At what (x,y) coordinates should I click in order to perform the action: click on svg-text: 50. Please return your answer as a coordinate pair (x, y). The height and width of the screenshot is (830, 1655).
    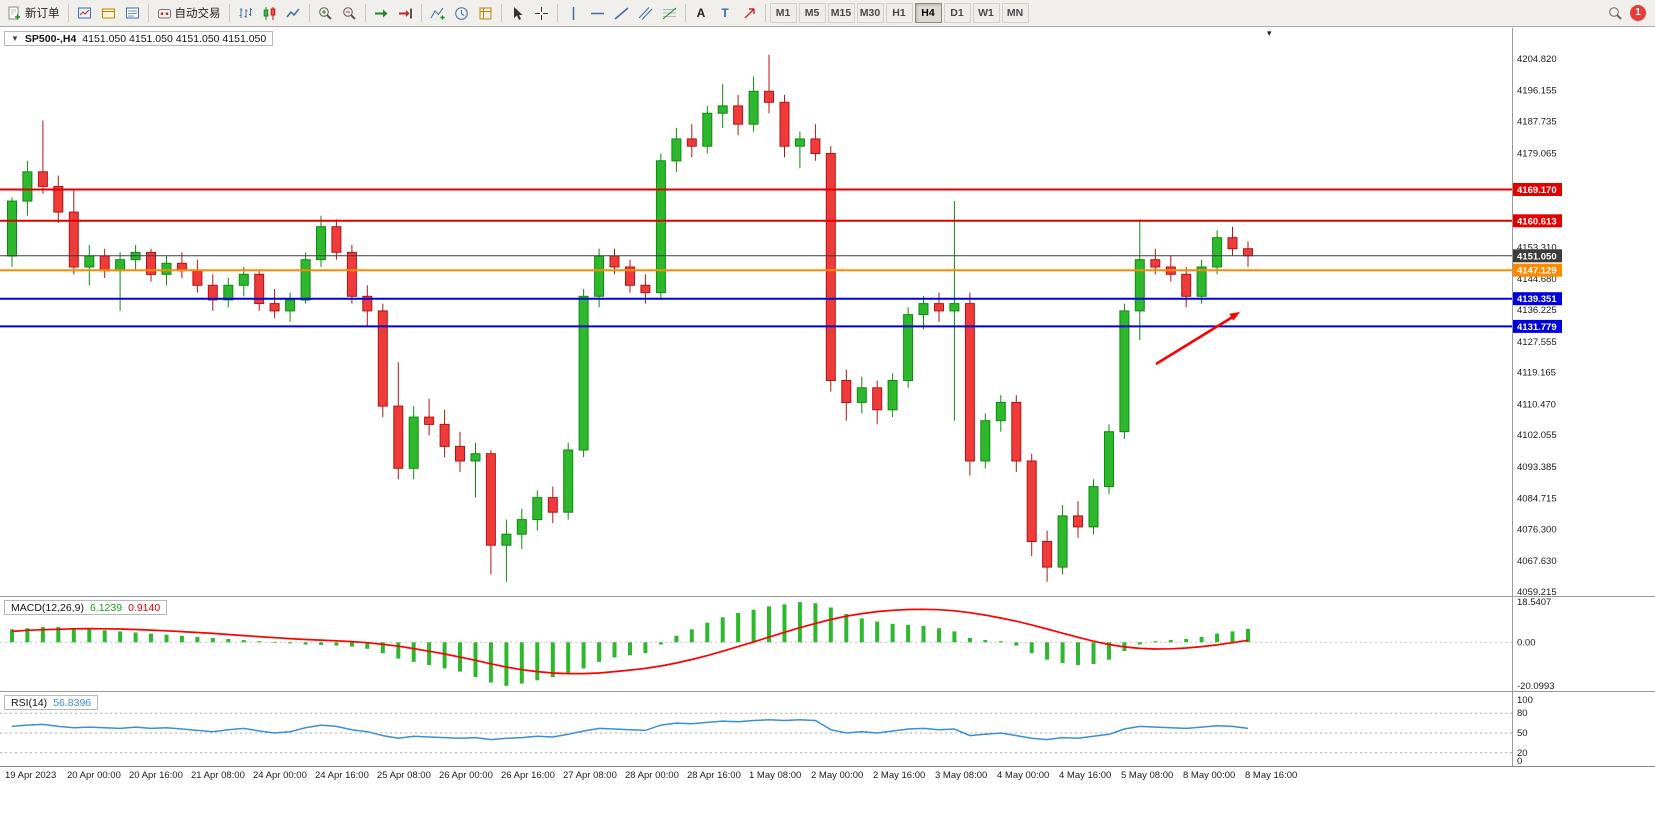
    Looking at the image, I should click on (1522, 733).